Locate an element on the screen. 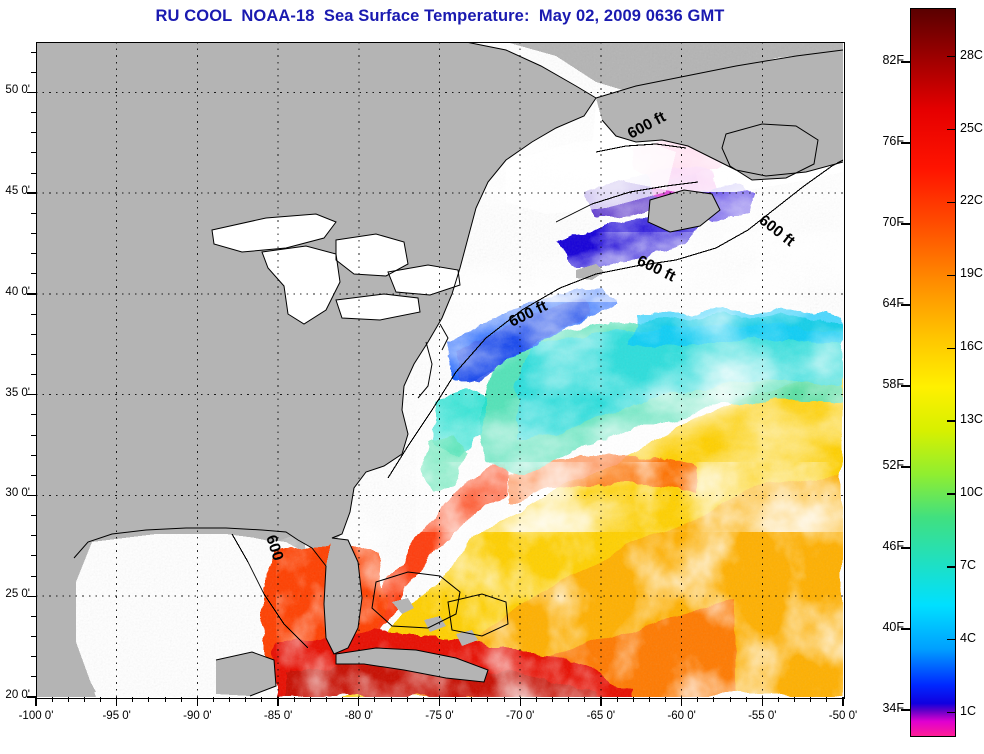 The height and width of the screenshot is (754, 984). colorbar-label-celsius: 1C is located at coordinates (968, 710).